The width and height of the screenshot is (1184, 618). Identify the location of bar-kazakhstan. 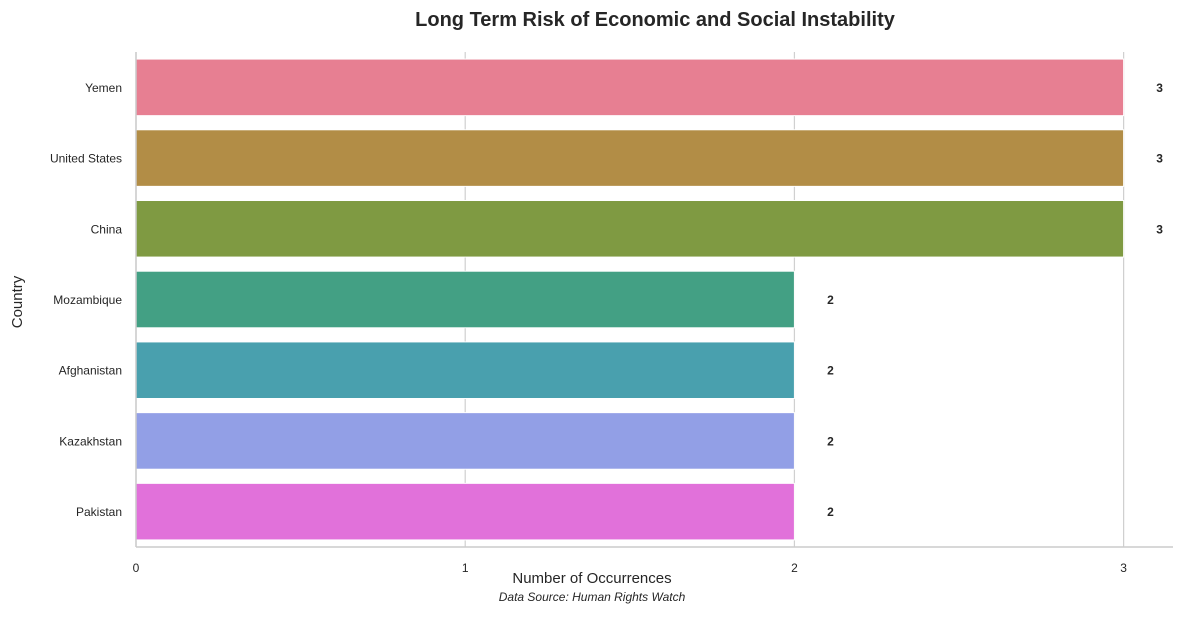
(465, 441).